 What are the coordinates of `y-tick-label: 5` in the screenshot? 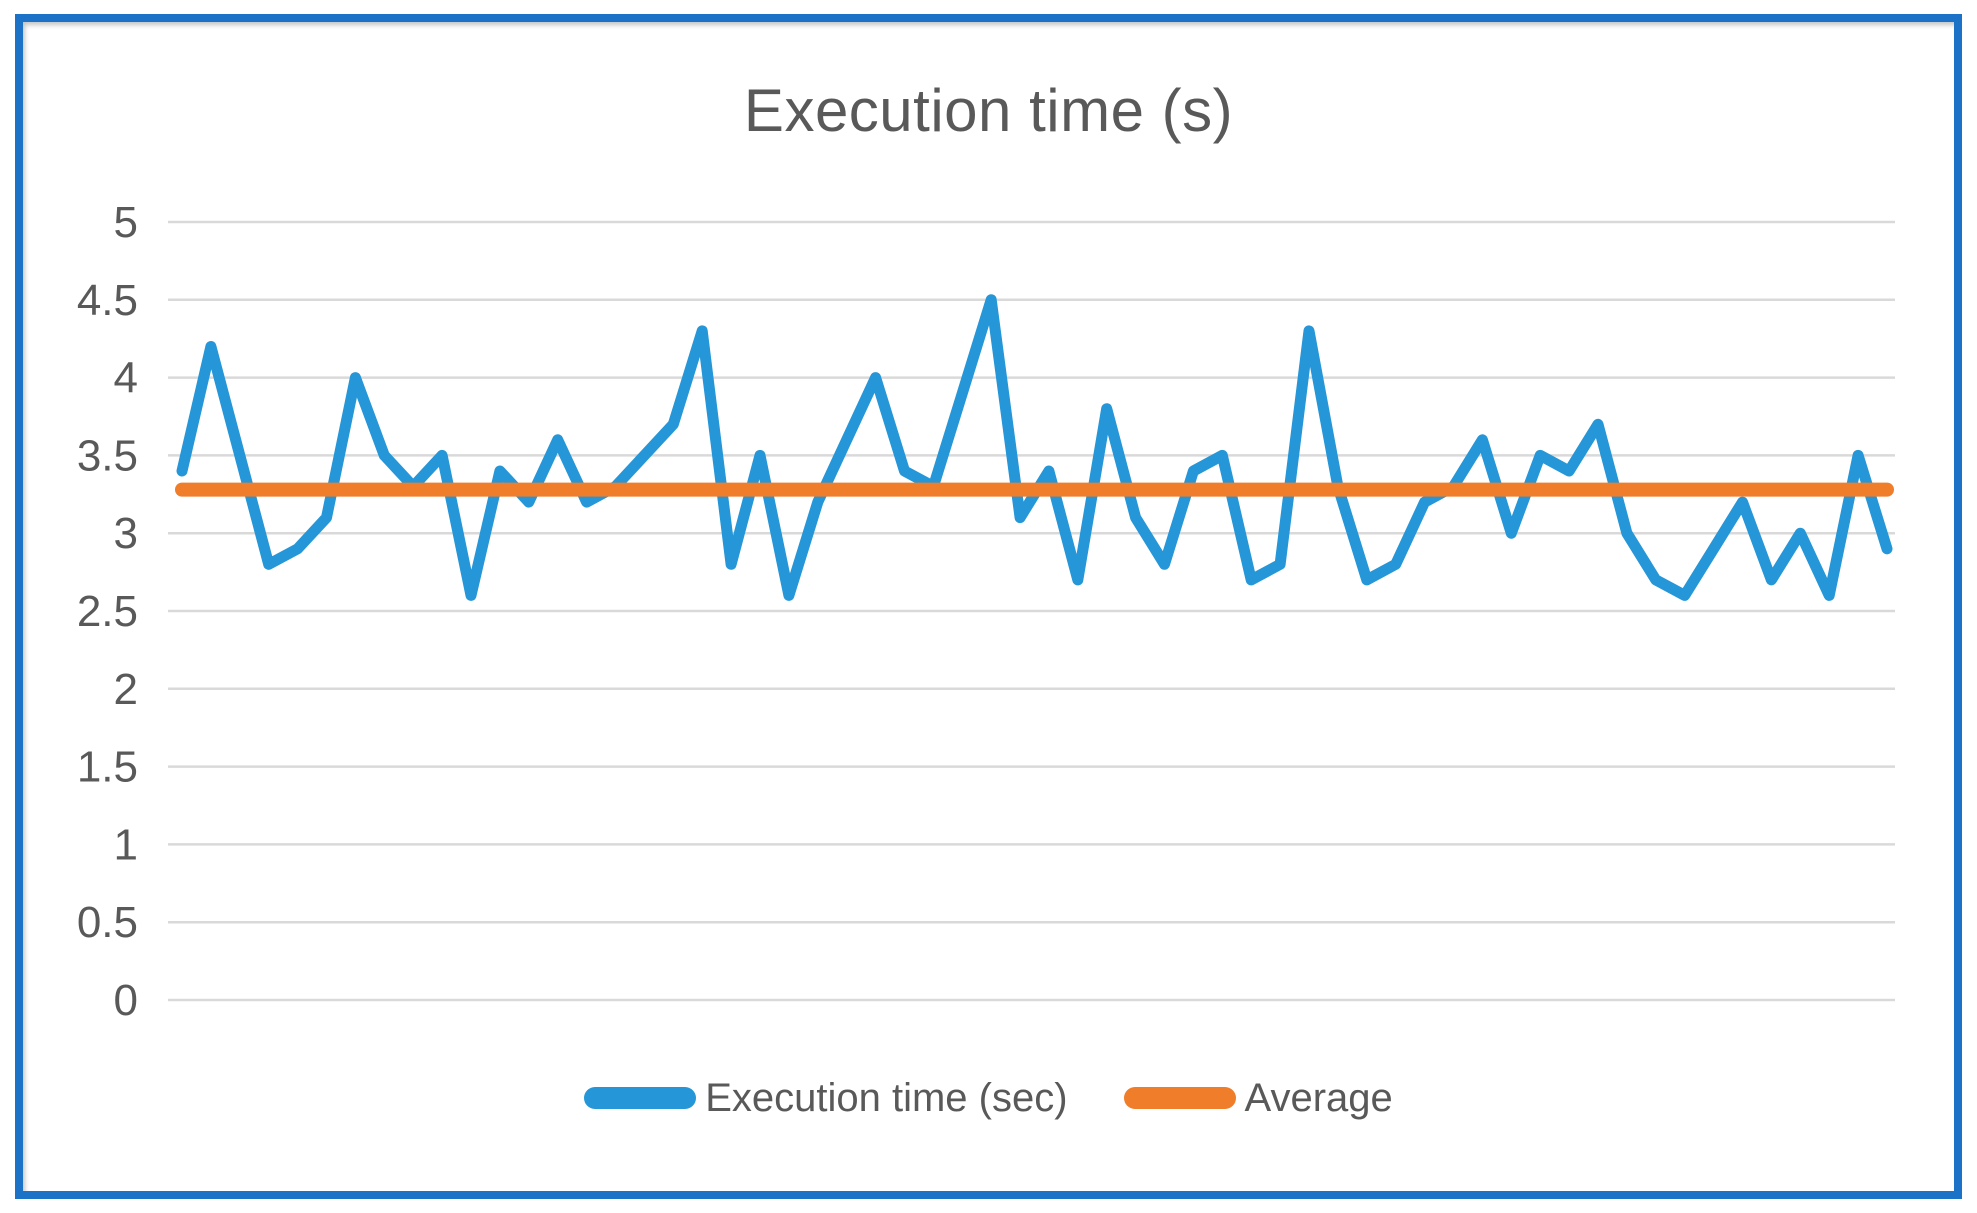 It's located at (126, 222).